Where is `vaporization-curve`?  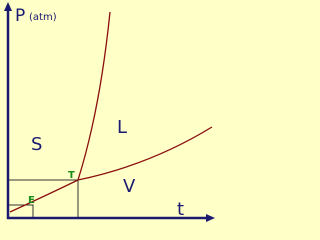
vaporization-curve is located at coordinates (145, 153).